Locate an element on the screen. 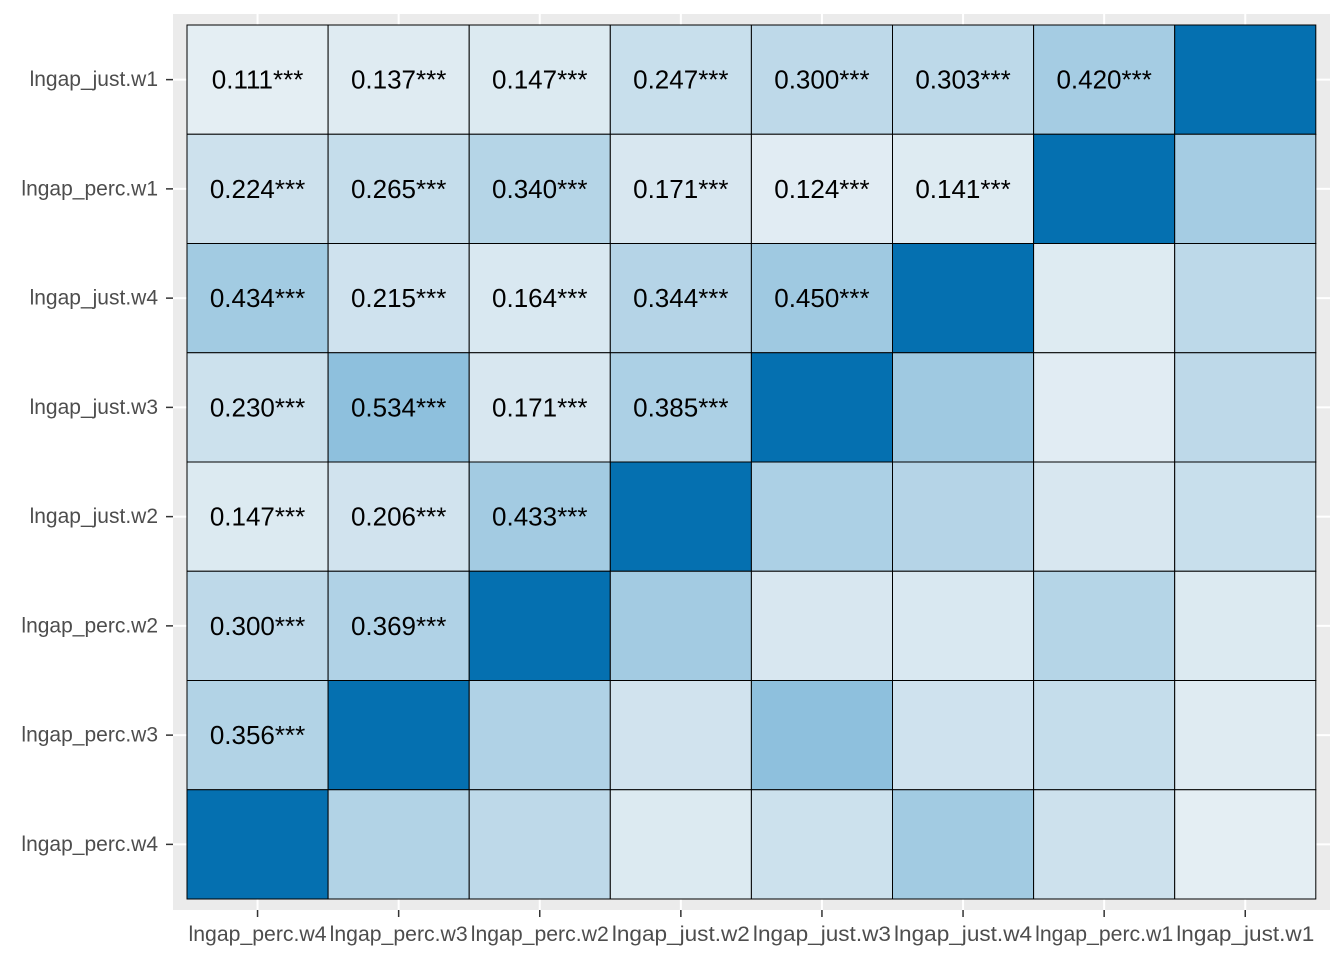  cell-value-label: 0.340*** is located at coordinates (539, 189).